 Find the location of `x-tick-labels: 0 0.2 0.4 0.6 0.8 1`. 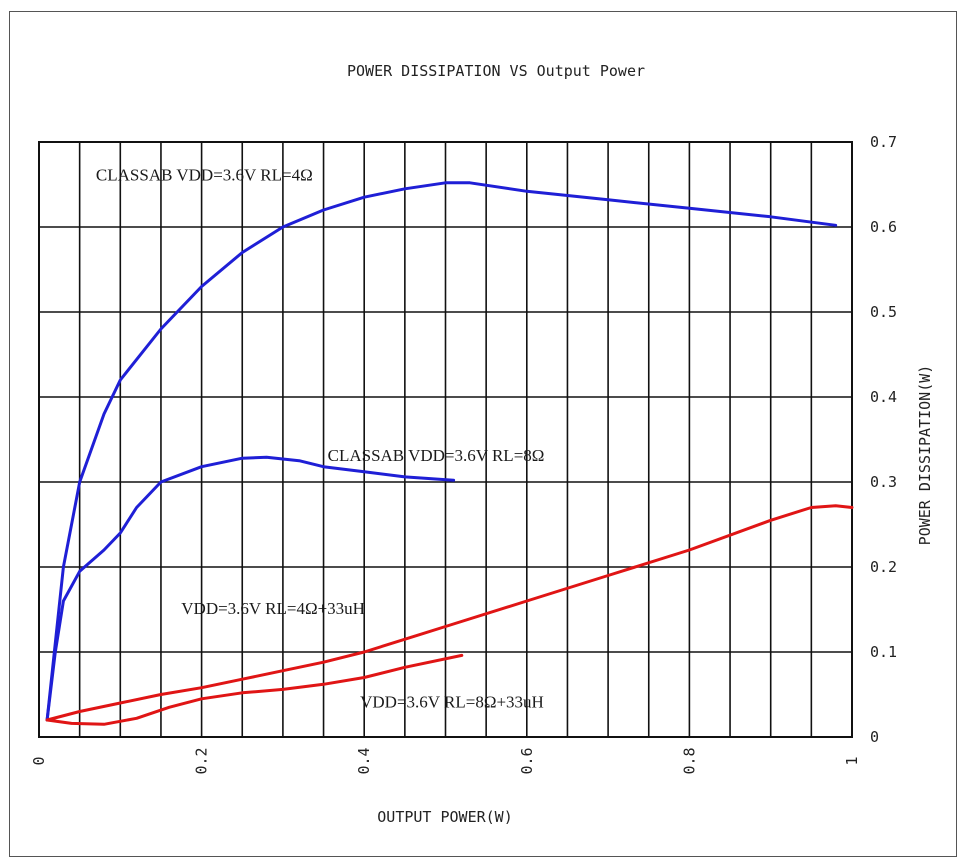

x-tick-labels: 0 0.2 0.4 0.6 0.8 1 is located at coordinates (445, 760).